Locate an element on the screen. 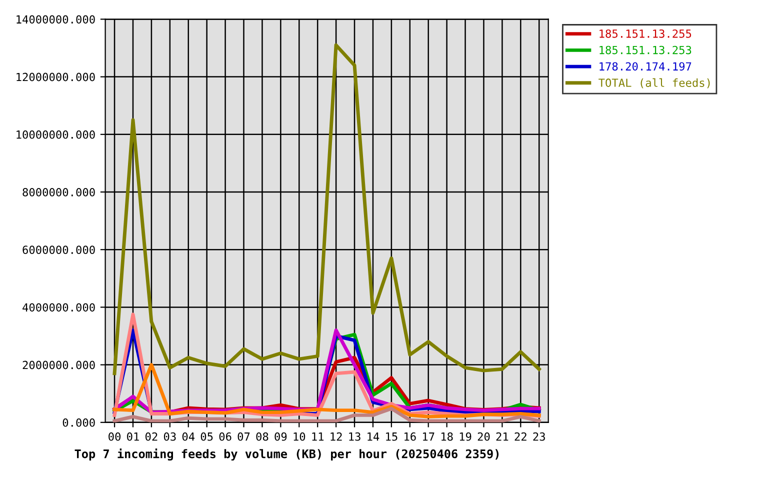 The image size is (780, 480). x-tick-label: 14 is located at coordinates (374, 436).